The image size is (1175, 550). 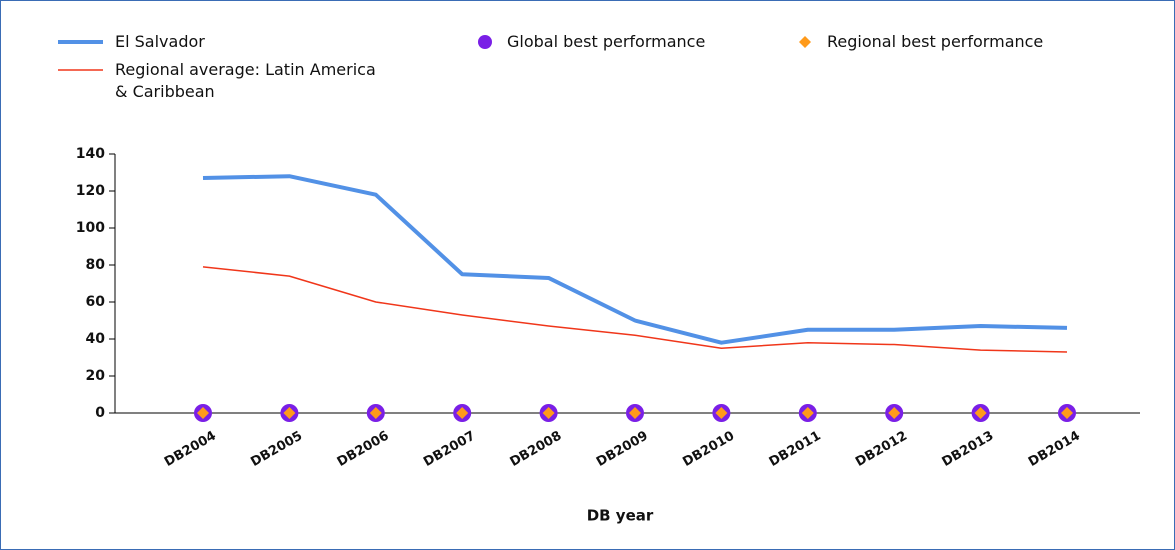 I want to click on x-tick-label: DB2014, so click(x=1054, y=449).